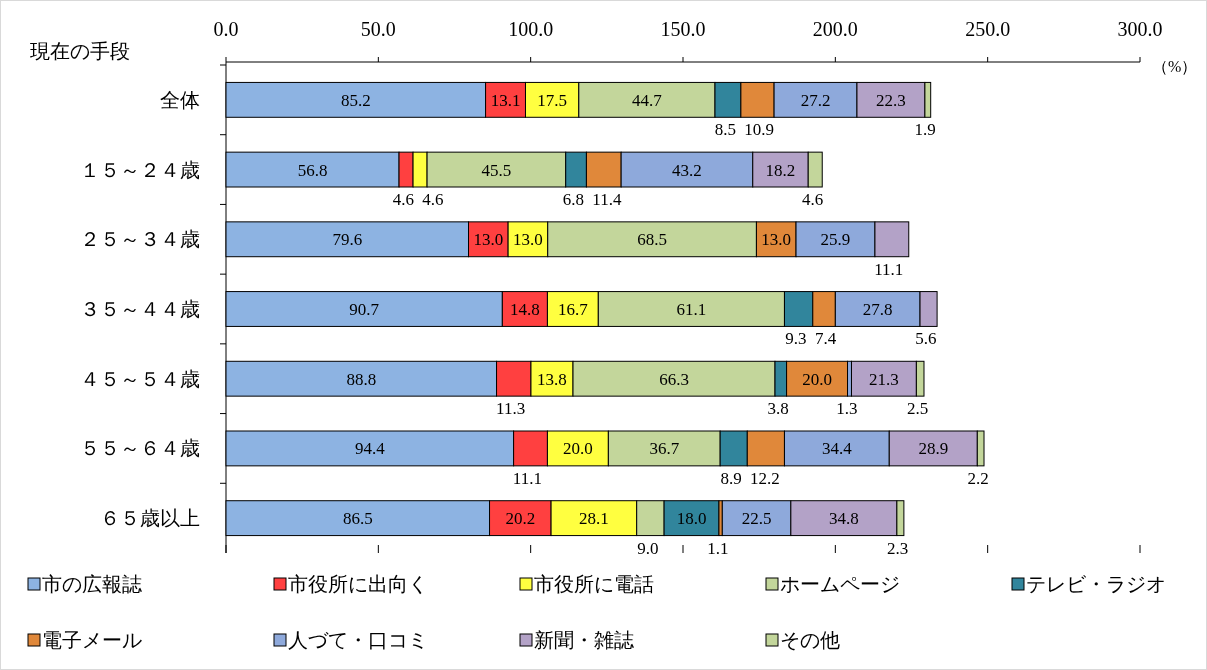 This screenshot has height=670, width=1207. I want to click on data-label: 1.1, so click(718, 548).